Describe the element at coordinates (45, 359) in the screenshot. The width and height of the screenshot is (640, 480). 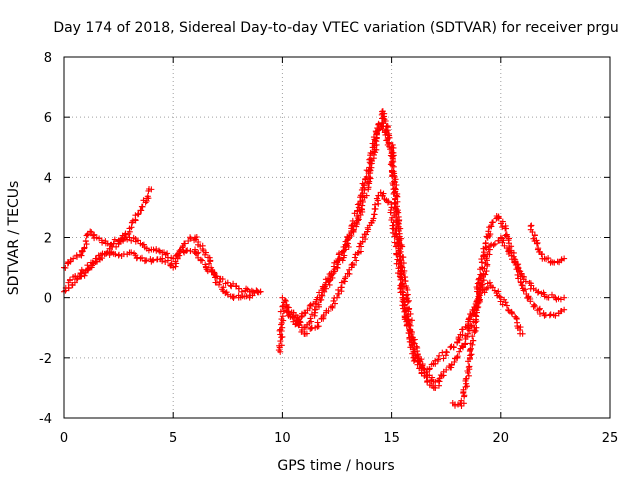
I see `y-tick-label: -2` at that location.